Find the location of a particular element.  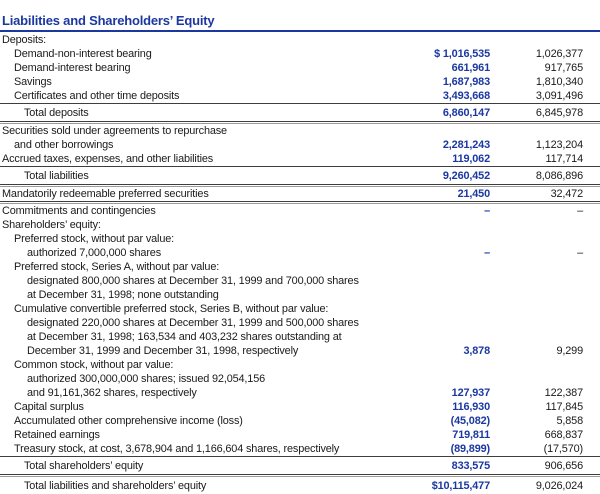

table-row: Shareholders’ equity: is located at coordinates (291, 225).